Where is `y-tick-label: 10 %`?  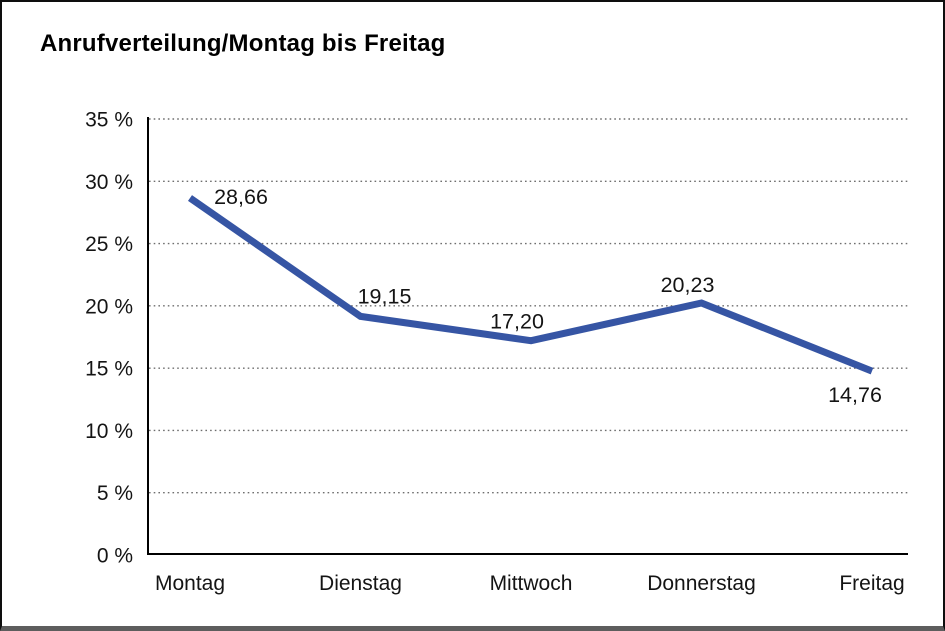
y-tick-label: 10 % is located at coordinates (109, 431).